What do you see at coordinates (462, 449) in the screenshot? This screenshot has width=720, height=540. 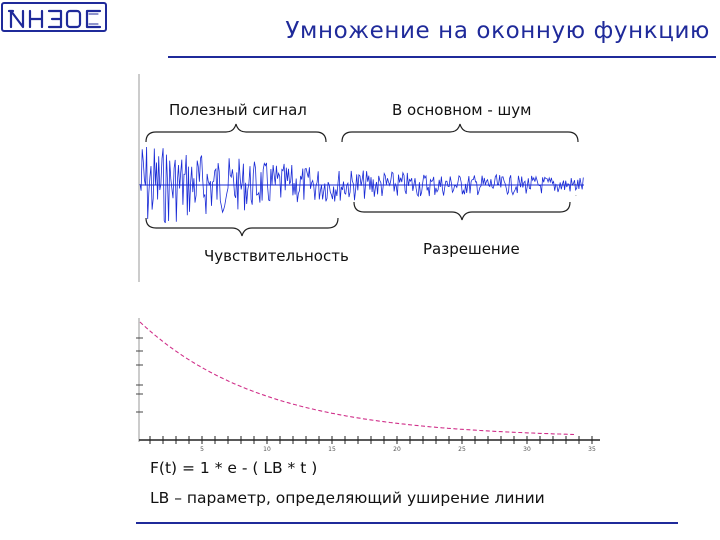 I see `x-tick-label-4: 25` at bounding box center [462, 449].